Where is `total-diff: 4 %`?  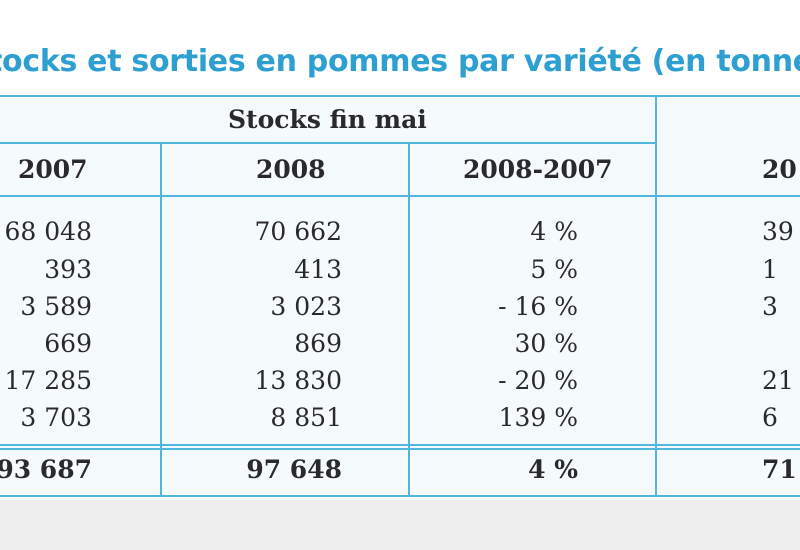
total-diff: 4 % is located at coordinates (553, 469).